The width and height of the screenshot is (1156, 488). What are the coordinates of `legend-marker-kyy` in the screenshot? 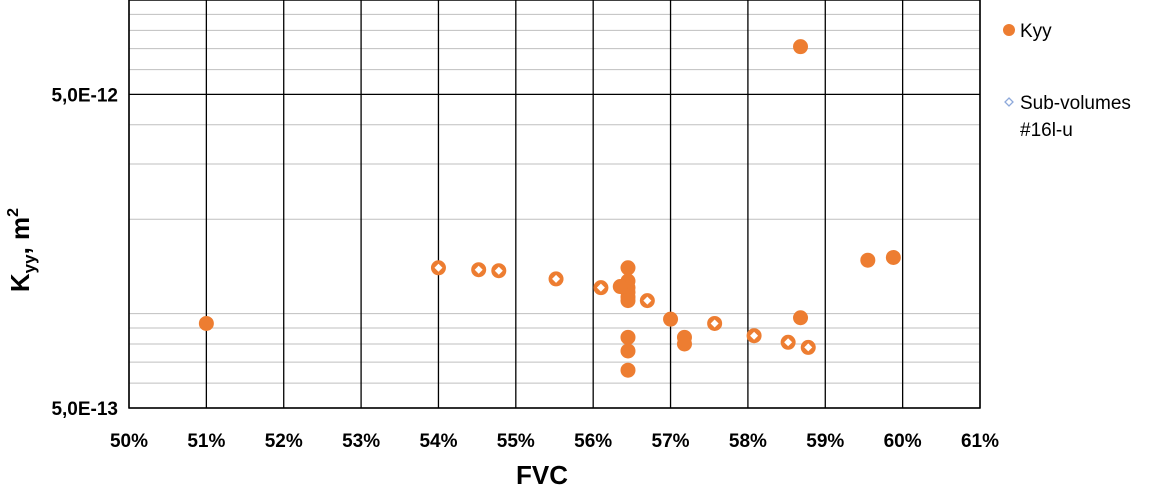 It's located at (1009, 30).